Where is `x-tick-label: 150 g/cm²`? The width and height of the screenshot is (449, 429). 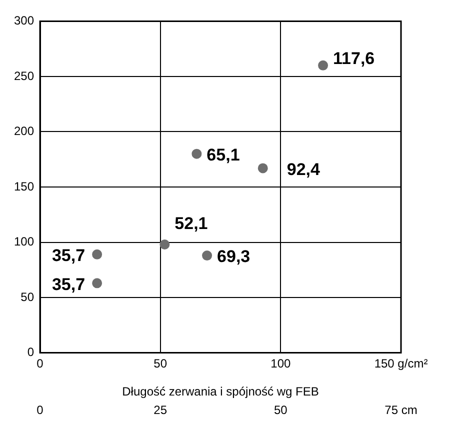
x-tick-label: 150 g/cm² is located at coordinates (401, 363).